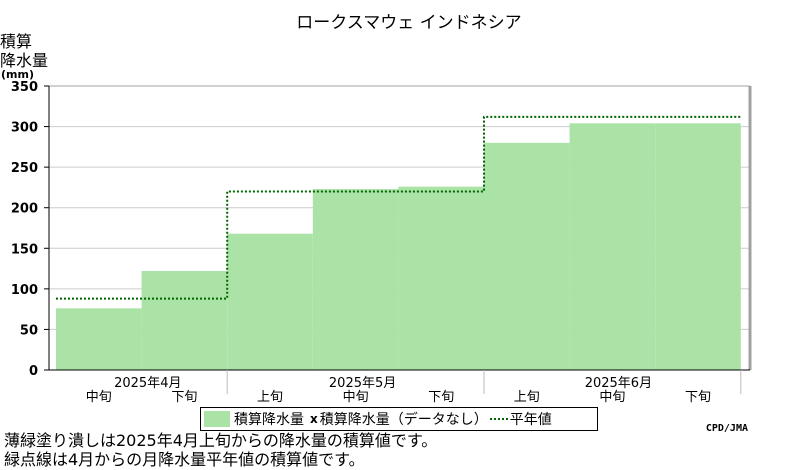 The height and width of the screenshot is (470, 800). What do you see at coordinates (16, 41) in the screenshot?
I see `y-axis-label-line1: 積算` at bounding box center [16, 41].